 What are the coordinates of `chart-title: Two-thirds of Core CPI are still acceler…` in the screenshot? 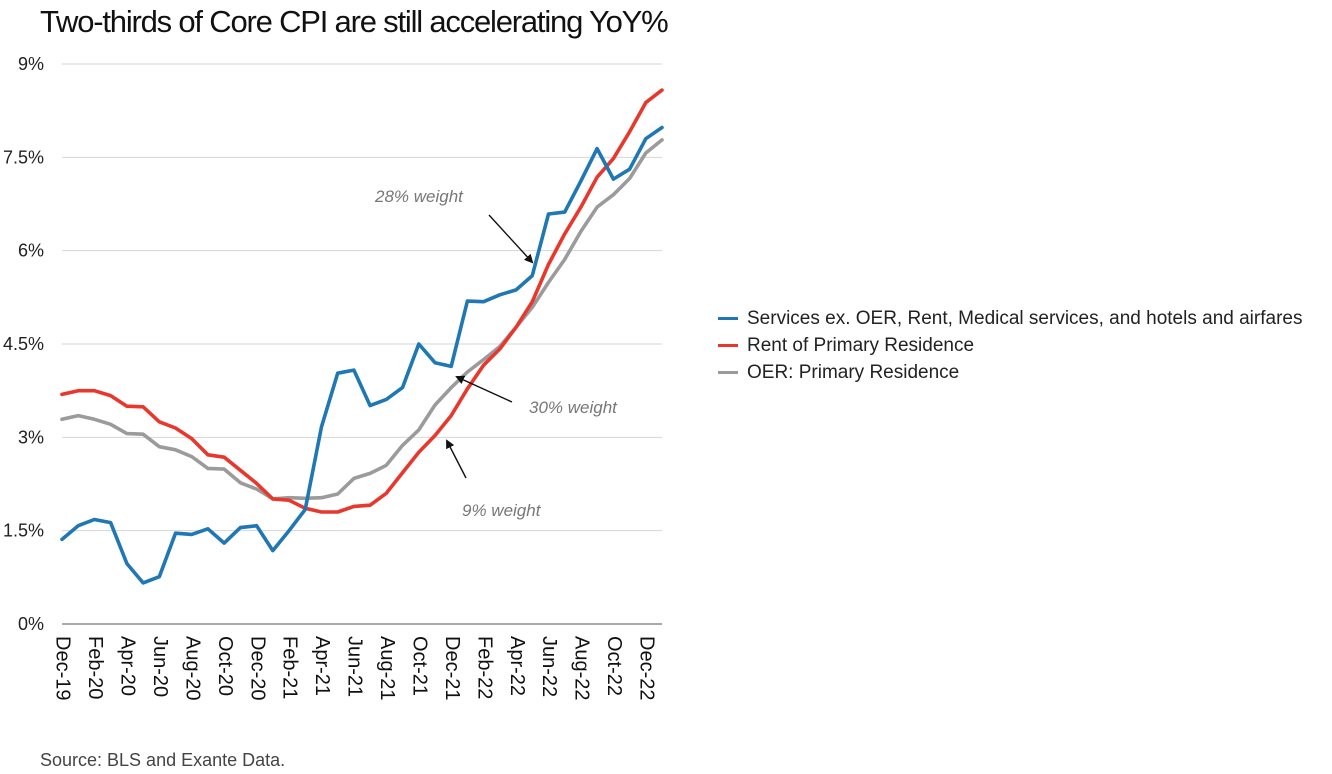 It's located at (354, 21).